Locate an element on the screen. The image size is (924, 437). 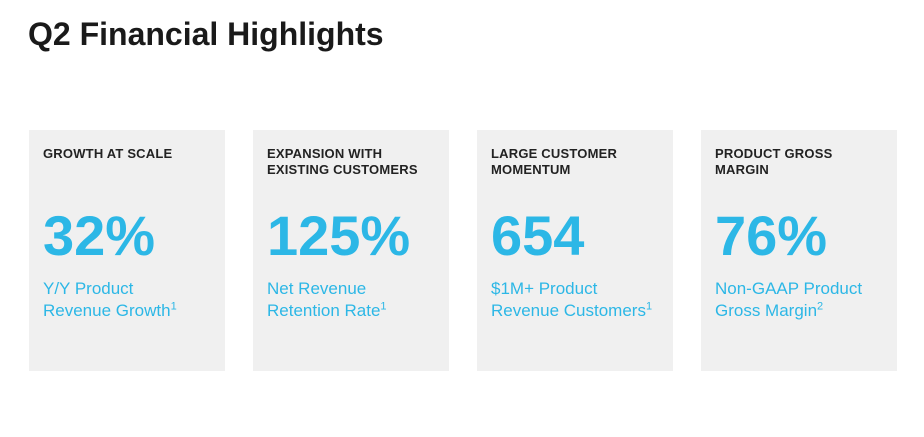
card-description-line: Revenue Customers1 is located at coordinates (575, 311).